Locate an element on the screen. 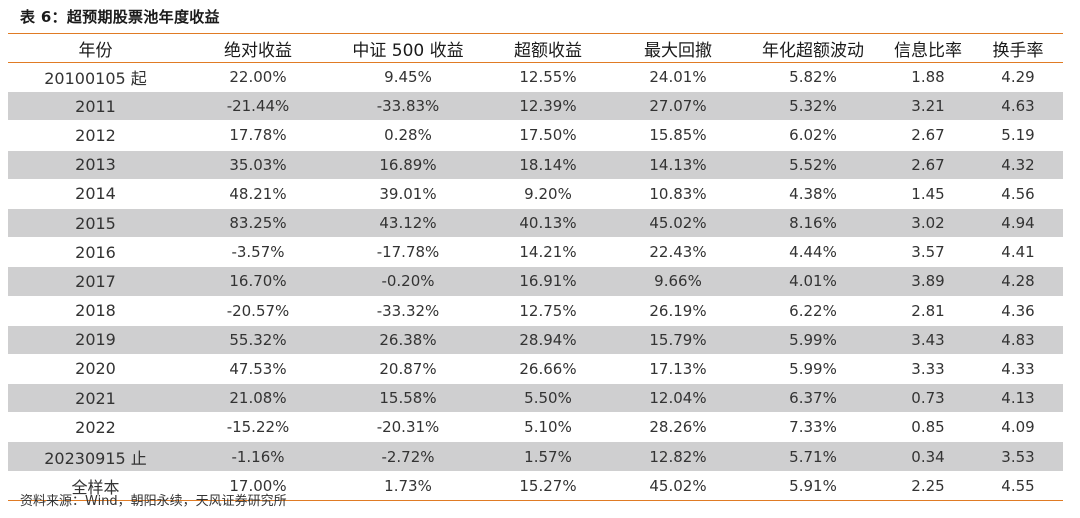  cell-absolute-return: -21.44% is located at coordinates (258, 106).